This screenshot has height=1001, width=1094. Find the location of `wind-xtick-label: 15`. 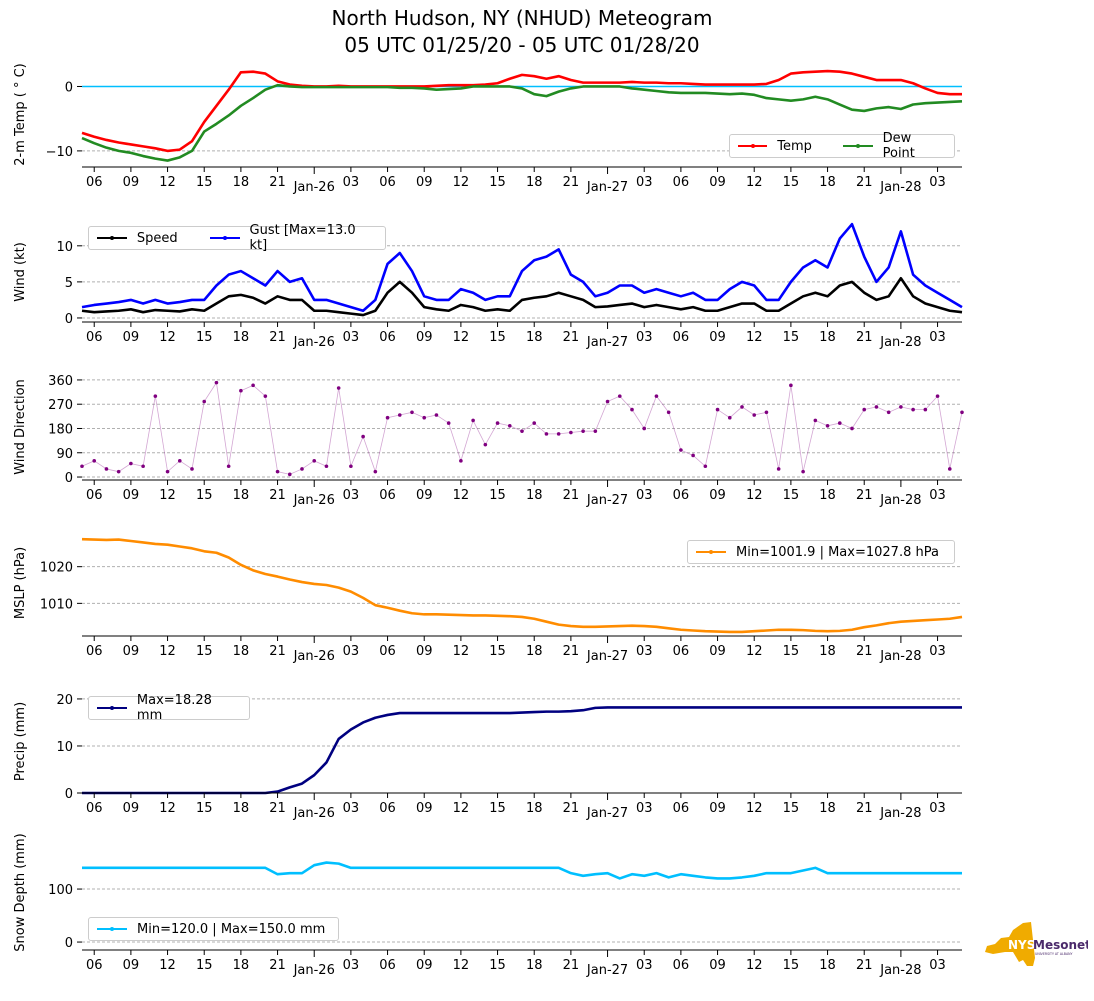

wind-xtick-label: 15 is located at coordinates (497, 337).